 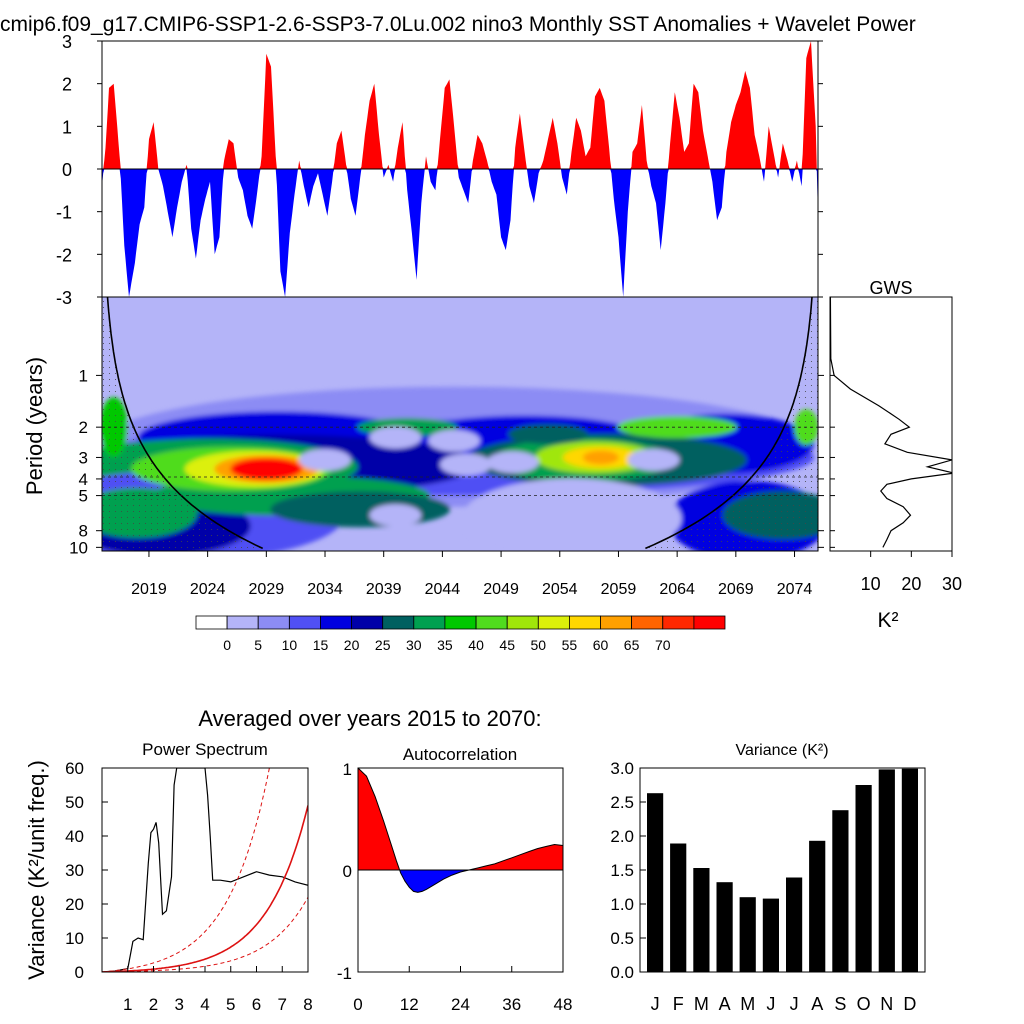 I want to click on colorbar-label: 35, so click(x=445, y=645).